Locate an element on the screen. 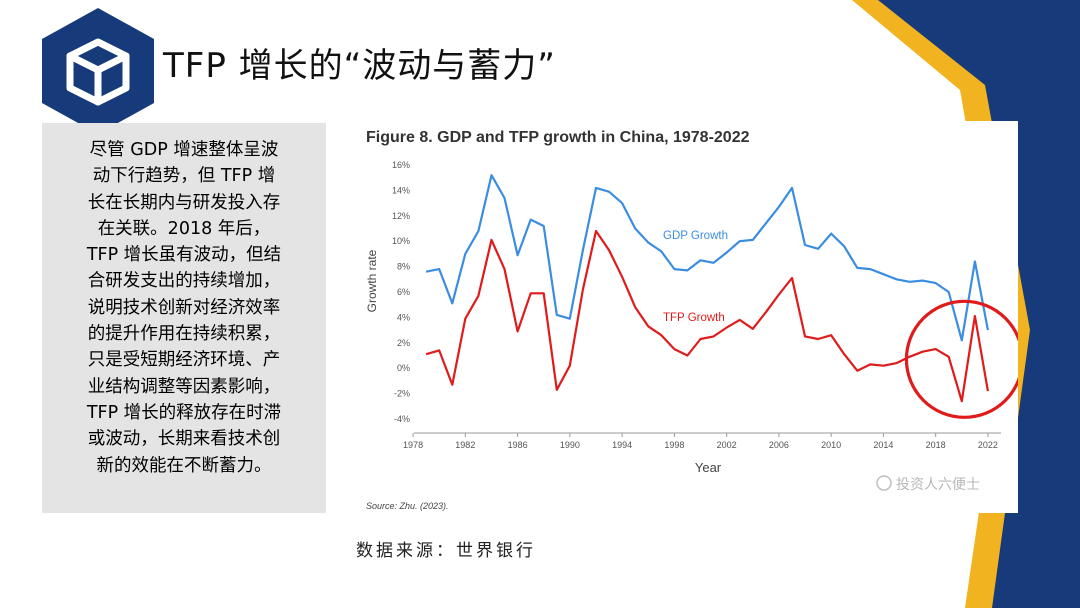 The image size is (1080, 608). watermark-text: 投资人六便士 is located at coordinates (938, 484).